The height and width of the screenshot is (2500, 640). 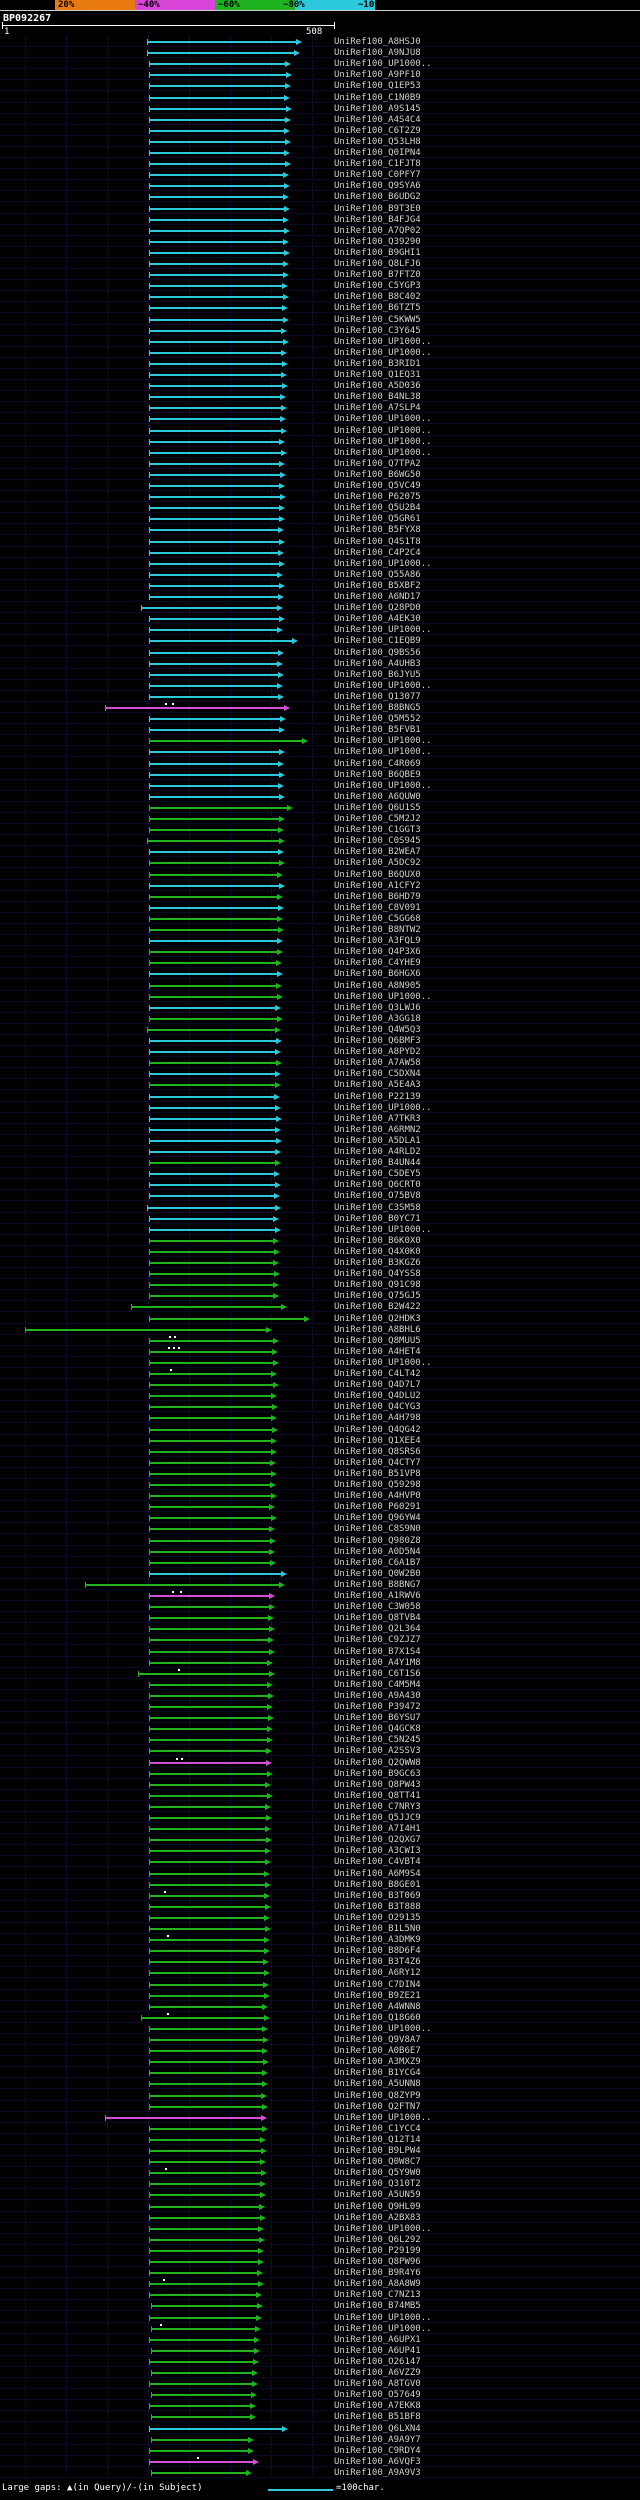 I want to click on hit-label: UniRef100_Q5Y9W0, so click(x=377, y=2173).